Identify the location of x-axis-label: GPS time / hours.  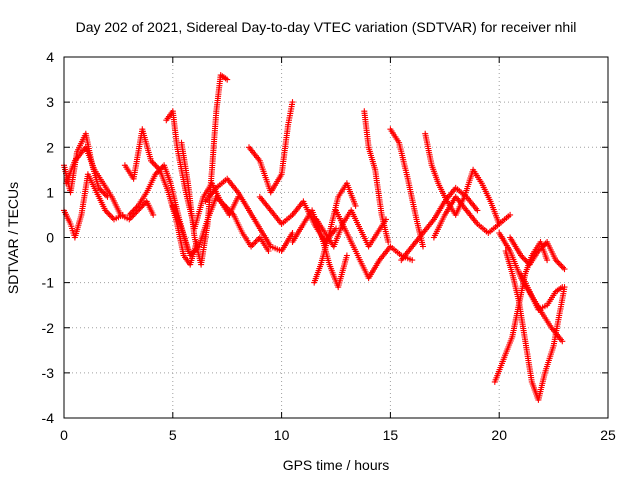
(336, 465).